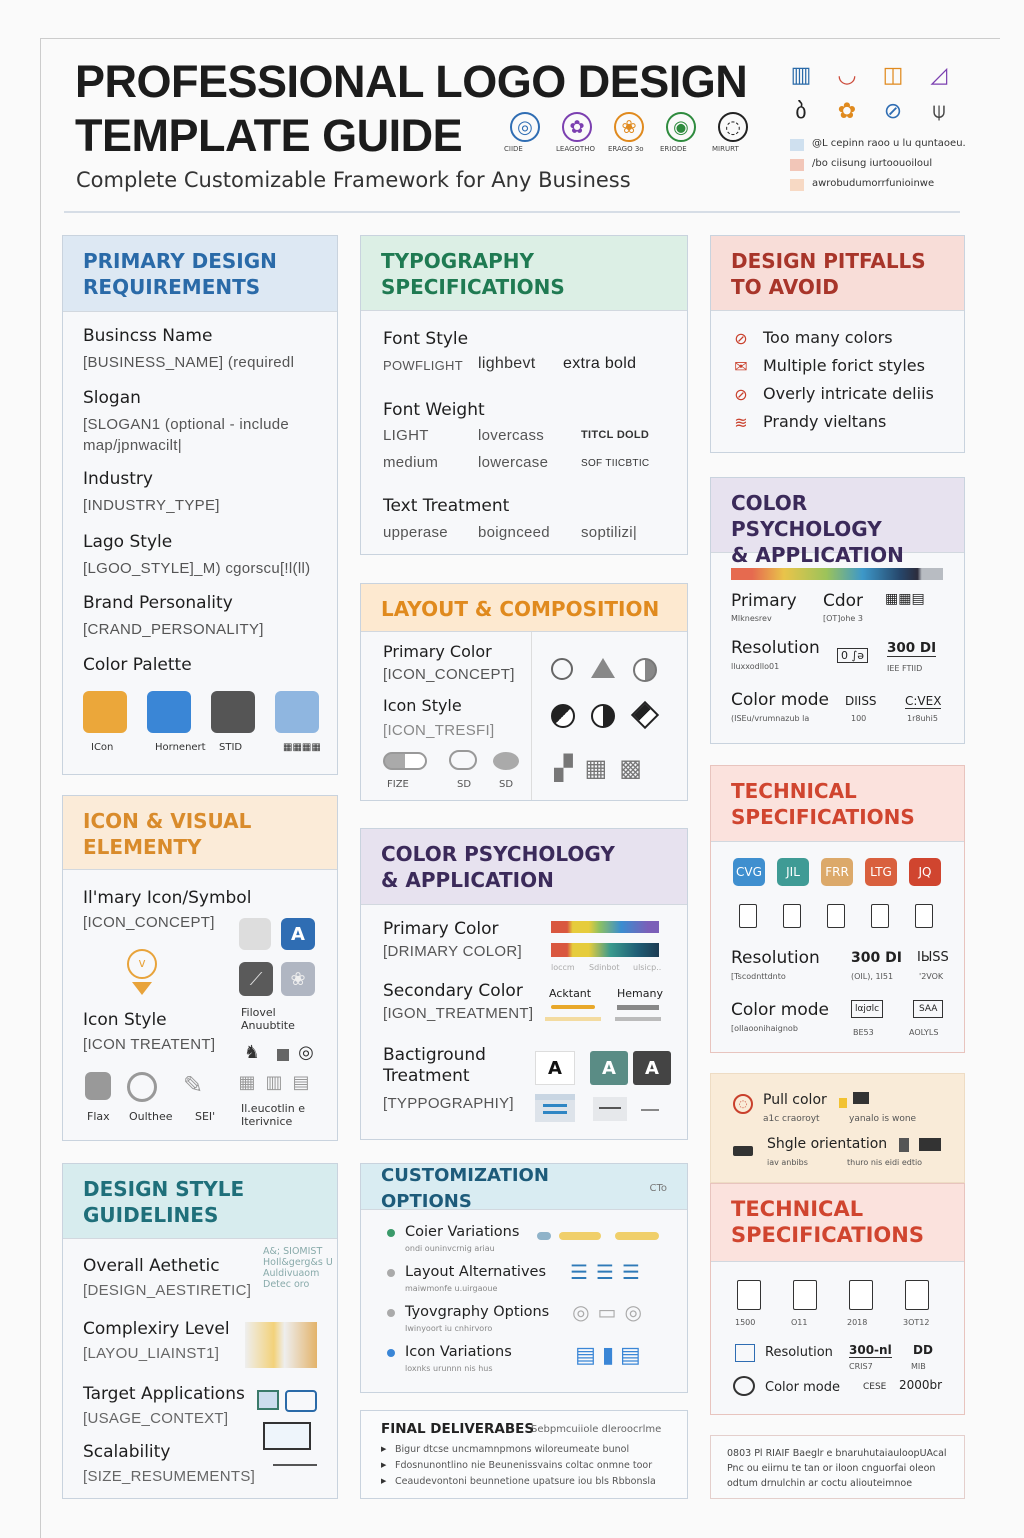 The height and width of the screenshot is (1538, 1024). Describe the element at coordinates (610, 1109) in the screenshot. I see `card-gray-lines` at that location.